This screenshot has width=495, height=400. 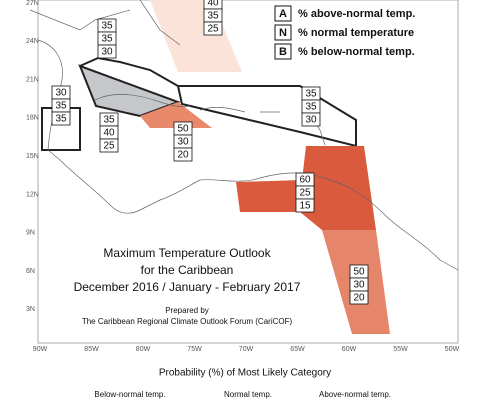 I want to click on map-title: Maximum Temperature Outlook, so click(x=187, y=253).